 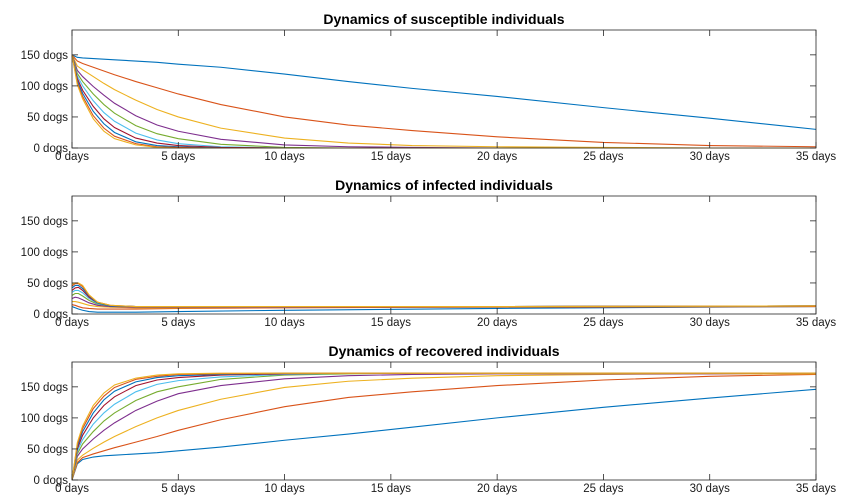 What do you see at coordinates (444, 185) in the screenshot?
I see `subplot-title: Dynamics of infected individuals` at bounding box center [444, 185].